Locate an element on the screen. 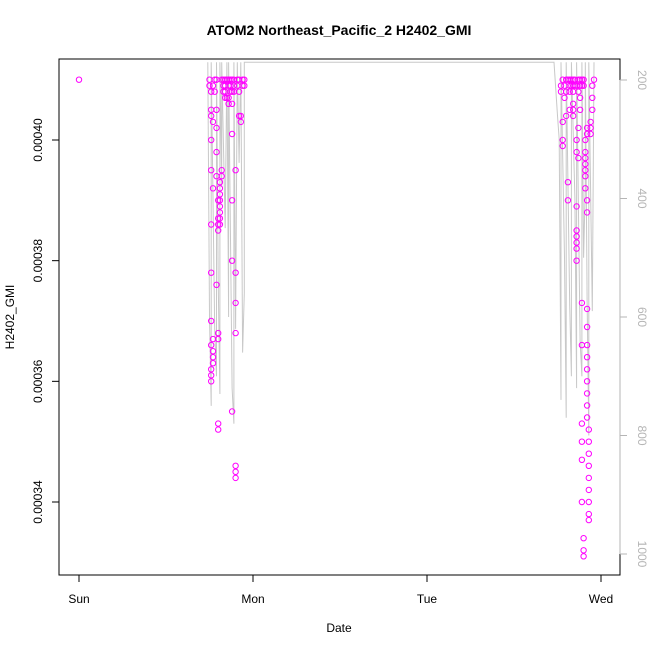 Image resolution: width=650 pixels, height=650 pixels. y2-tick-label: 200 is located at coordinates (642, 80).